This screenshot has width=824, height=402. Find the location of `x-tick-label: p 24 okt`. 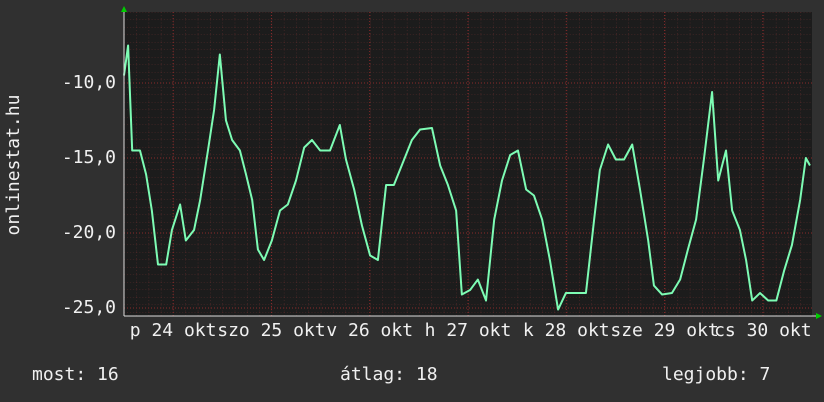

x-tick-label: p 24 okt is located at coordinates (173, 330).